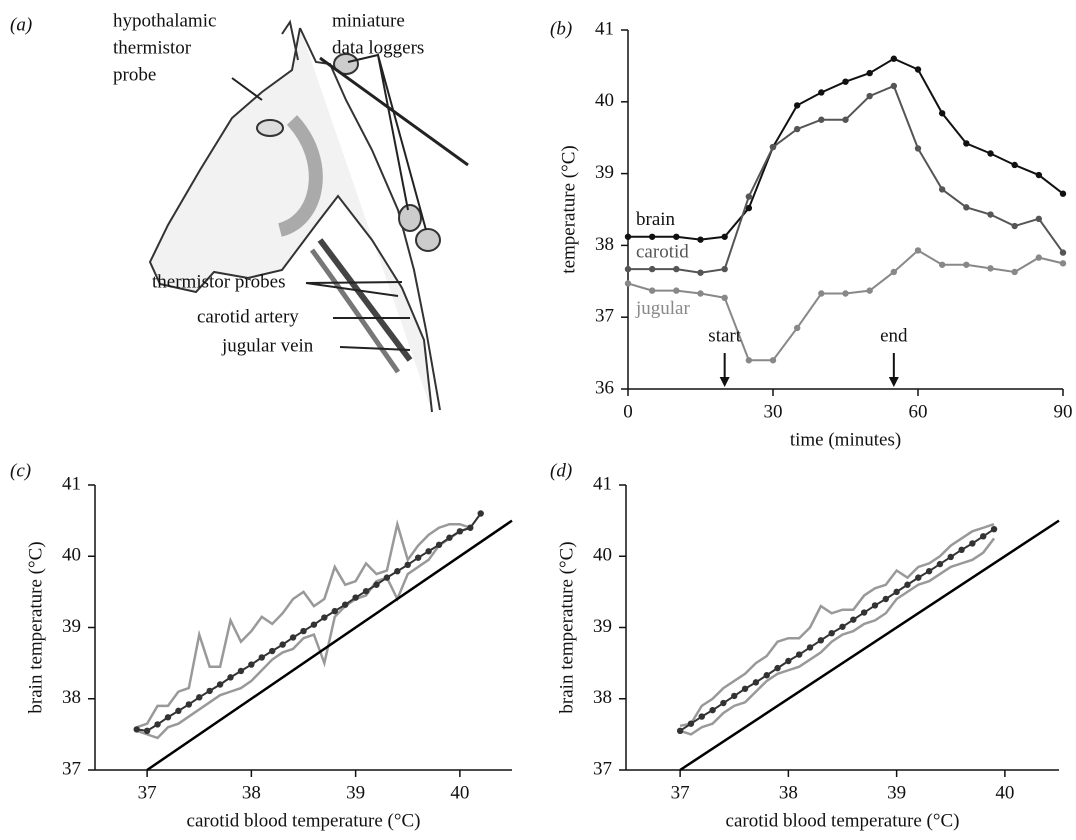 This screenshot has height=840, width=1076. What do you see at coordinates (308, 216) in the screenshot?
I see `horse-illustration` at bounding box center [308, 216].